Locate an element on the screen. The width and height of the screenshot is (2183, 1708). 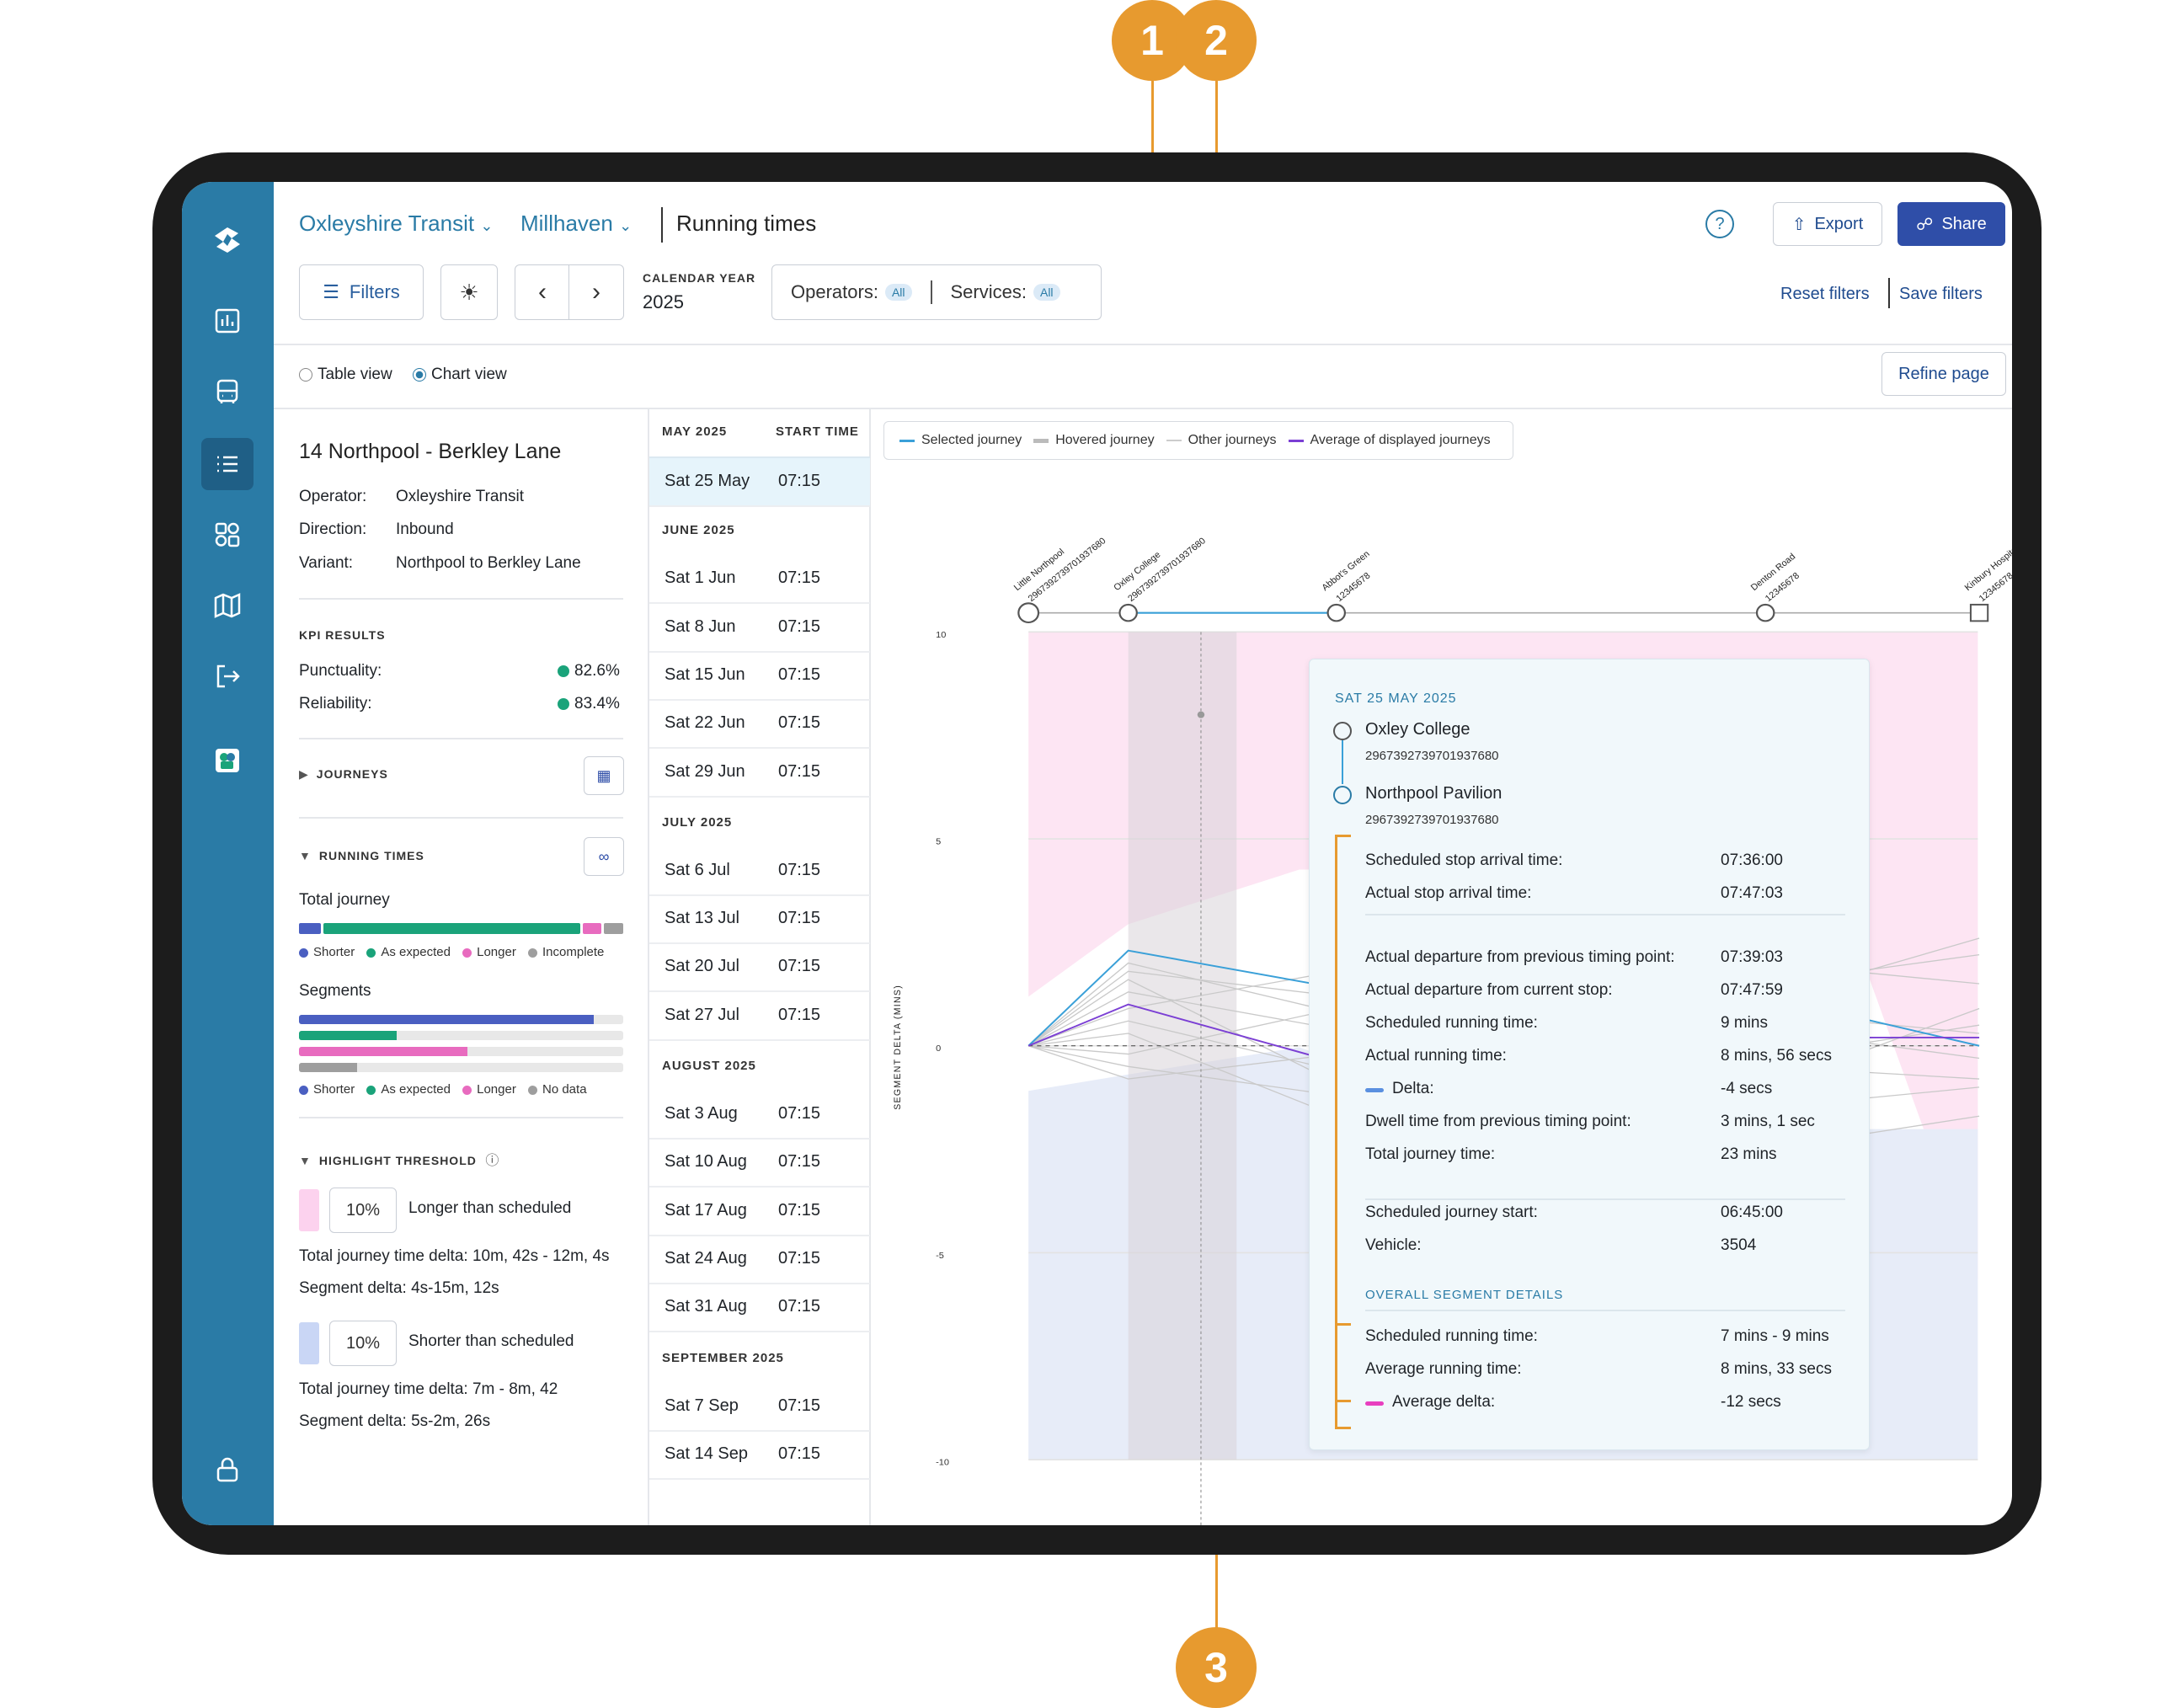
title-divider is located at coordinates (662, 225).